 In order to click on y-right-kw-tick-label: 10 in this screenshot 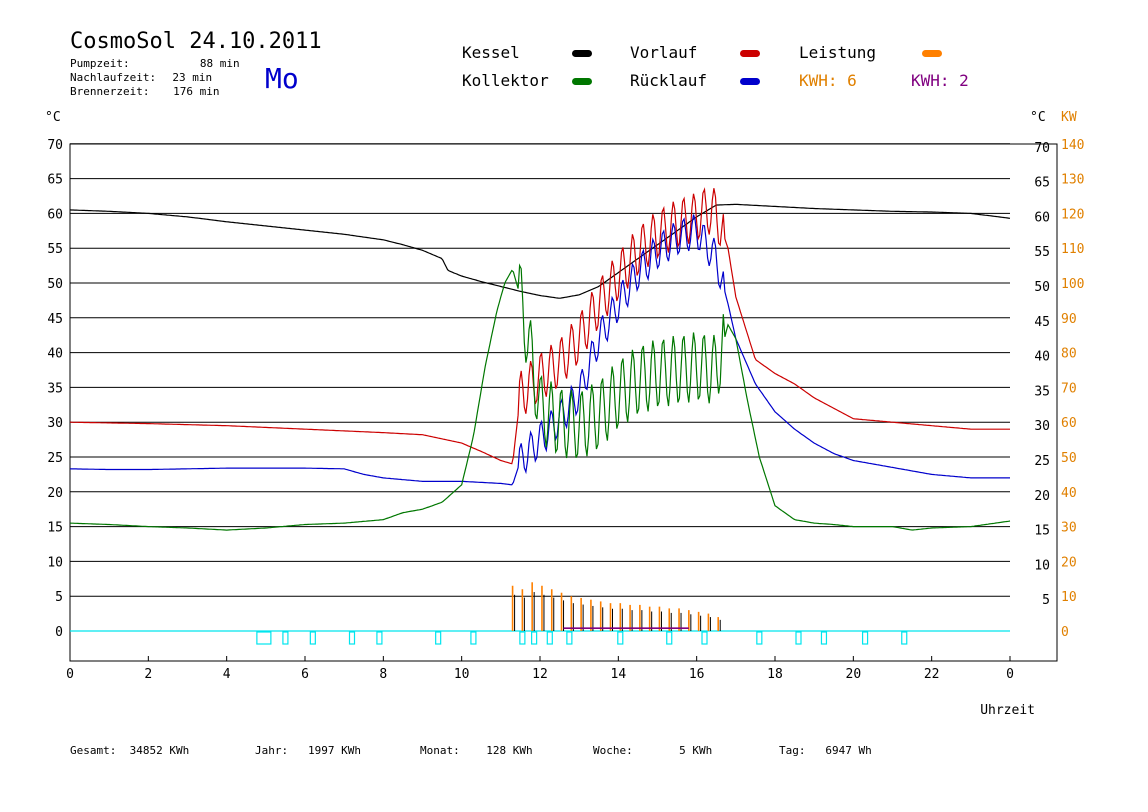, I will do `click(1069, 597)`.